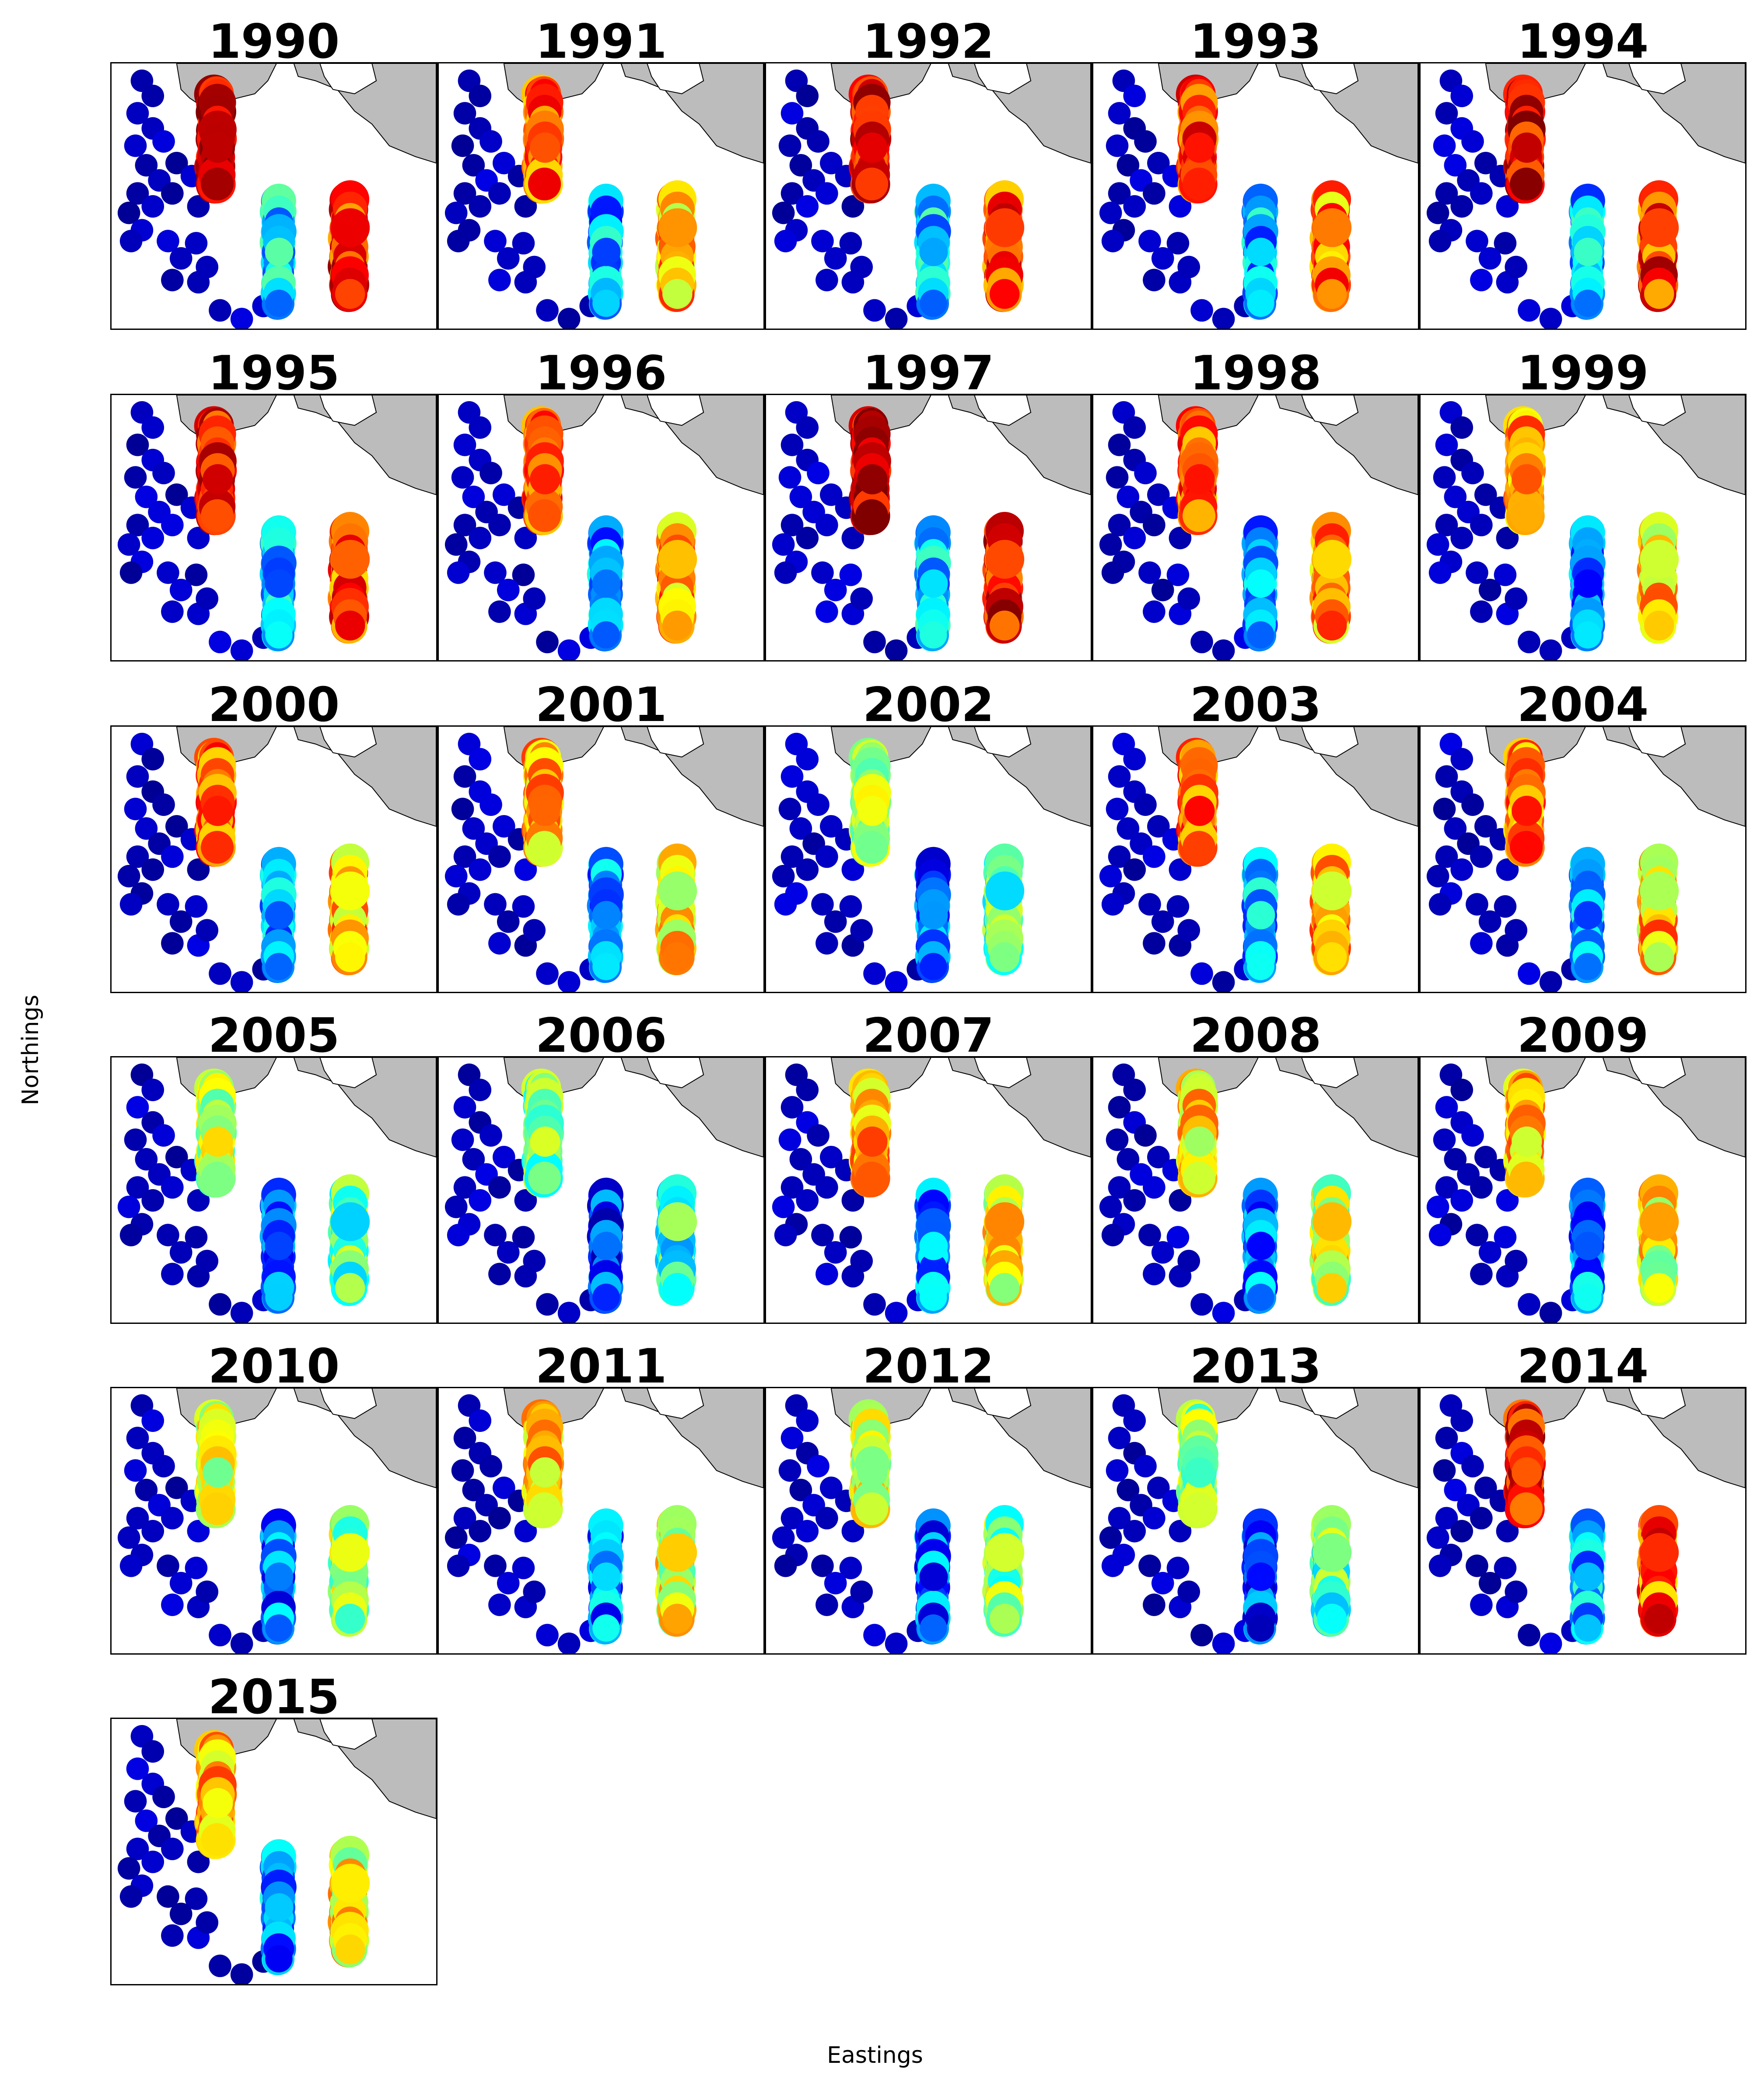 This screenshot has width=1750, height=2100. What do you see at coordinates (276, 1520) in the screenshot?
I see `map-plot-2010` at bounding box center [276, 1520].